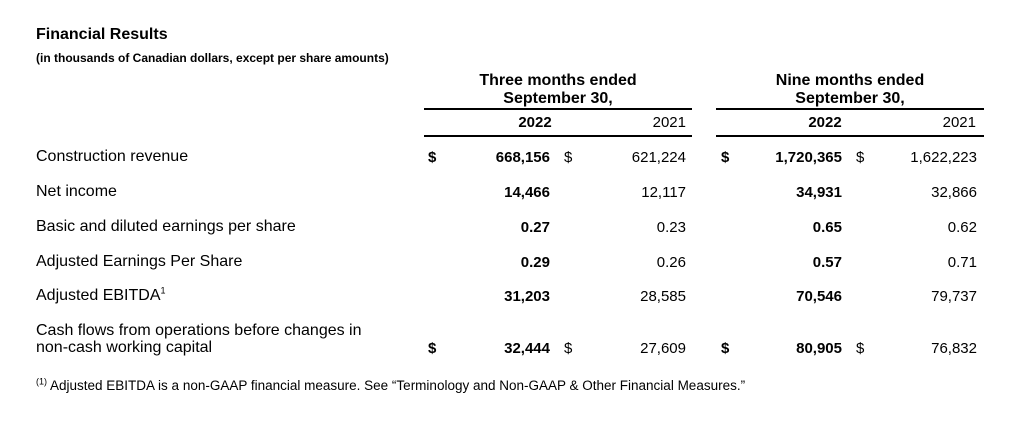  What do you see at coordinates (139, 261) in the screenshot?
I see `row-label-adjusted-eps: Adjusted Earnings Per Share` at bounding box center [139, 261].